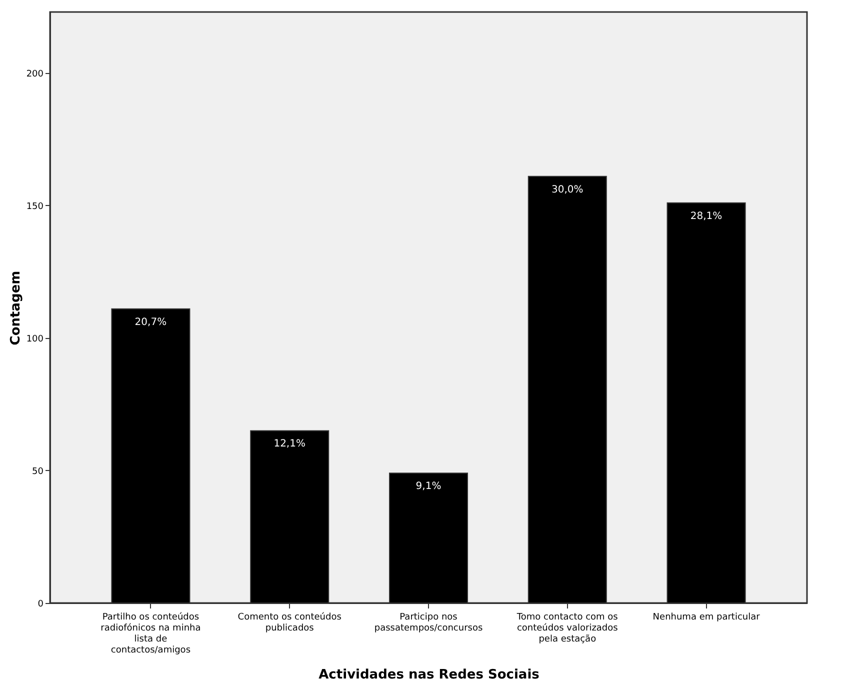 The height and width of the screenshot is (689, 847). Describe the element at coordinates (568, 190) in the screenshot. I see `annotation: 30,0%` at that location.